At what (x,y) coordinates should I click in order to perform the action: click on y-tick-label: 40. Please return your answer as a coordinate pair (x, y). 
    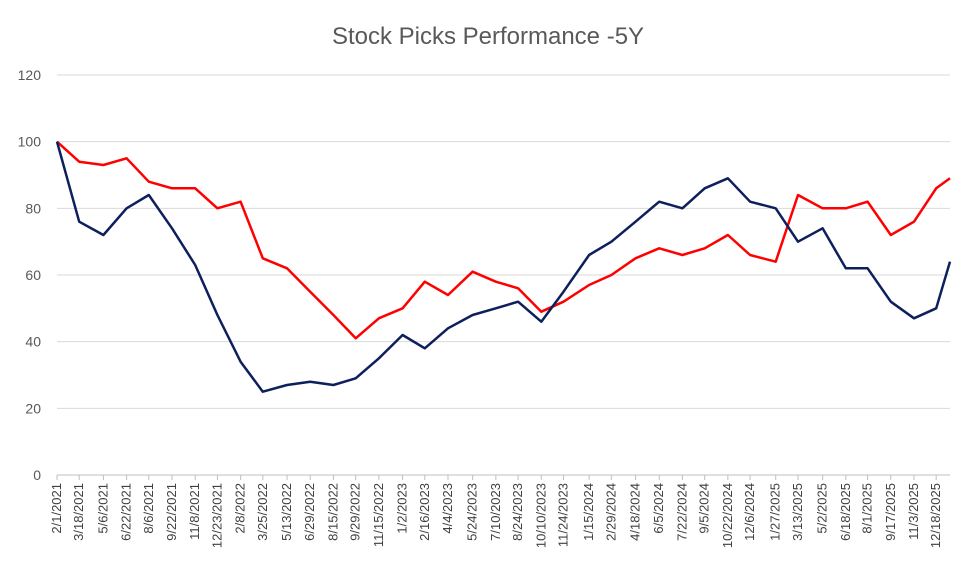
    Looking at the image, I should click on (33, 342).